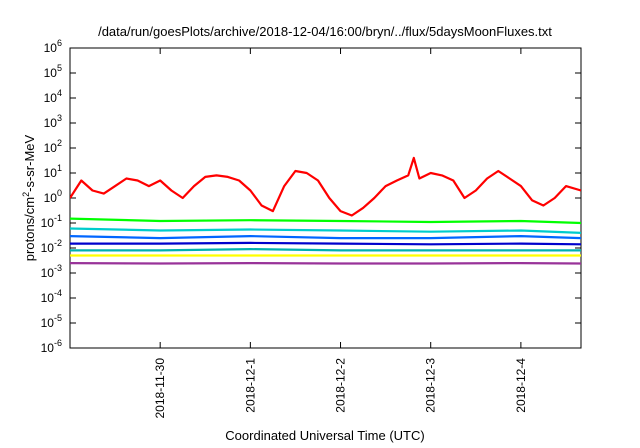 The height and width of the screenshot is (448, 640). What do you see at coordinates (160, 388) in the screenshot?
I see `x-tick-label: 2018-11-30` at bounding box center [160, 388].